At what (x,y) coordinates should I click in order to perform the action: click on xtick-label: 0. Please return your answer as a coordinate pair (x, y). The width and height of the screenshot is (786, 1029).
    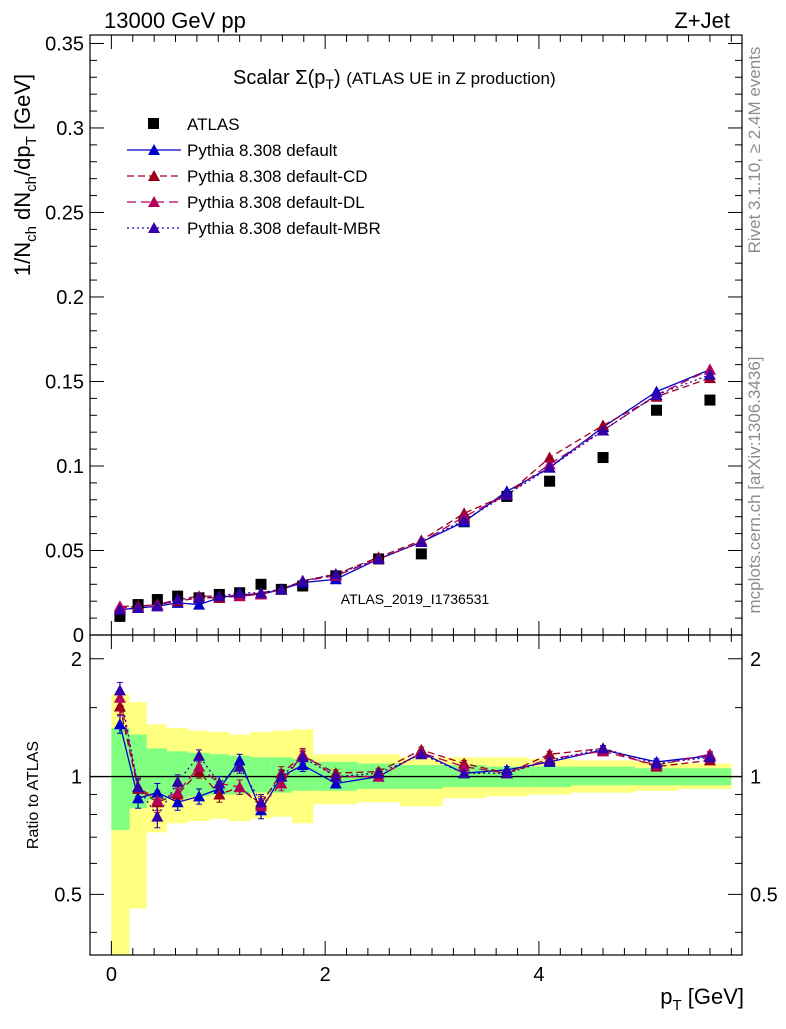
    Looking at the image, I should click on (111, 975).